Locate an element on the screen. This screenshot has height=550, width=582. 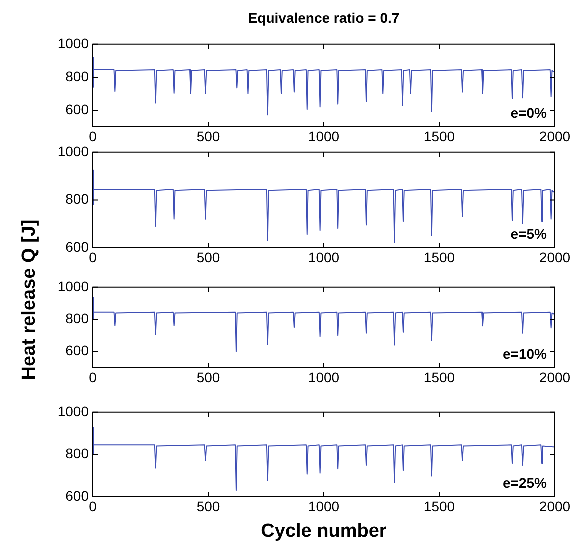
x-axis-title: Cycle number is located at coordinates (324, 532).